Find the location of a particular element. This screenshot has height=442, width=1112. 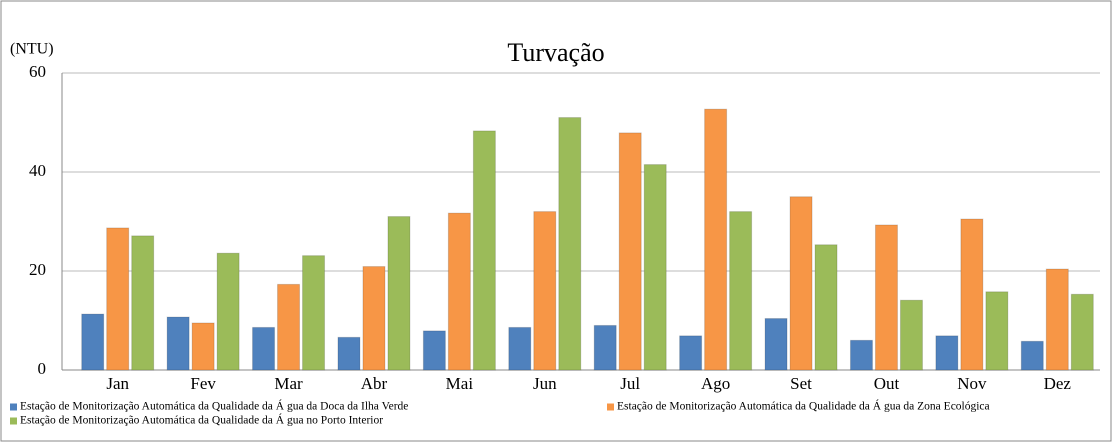

x-tick-label: Abr is located at coordinates (374, 383).